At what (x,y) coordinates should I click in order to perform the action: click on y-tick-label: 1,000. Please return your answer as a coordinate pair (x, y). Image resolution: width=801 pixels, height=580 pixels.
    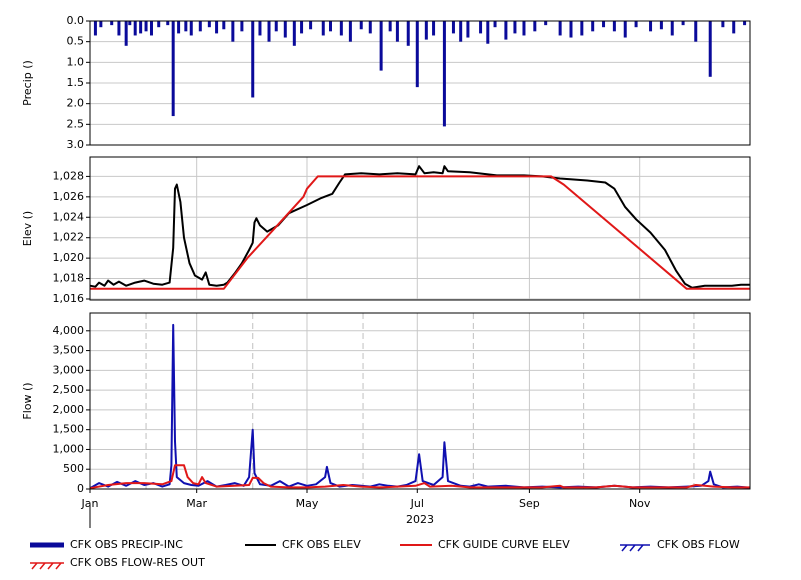
    Looking at the image, I should click on (69, 448).